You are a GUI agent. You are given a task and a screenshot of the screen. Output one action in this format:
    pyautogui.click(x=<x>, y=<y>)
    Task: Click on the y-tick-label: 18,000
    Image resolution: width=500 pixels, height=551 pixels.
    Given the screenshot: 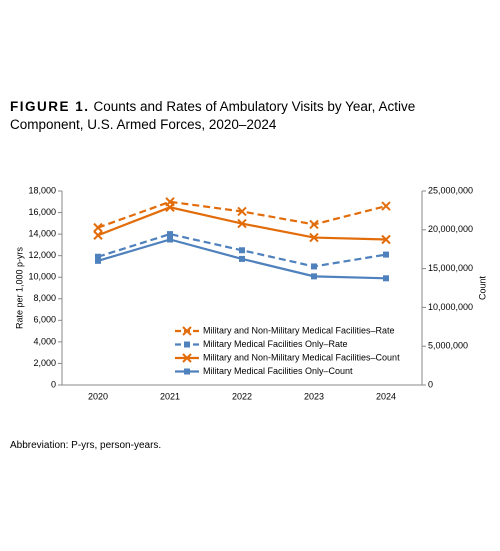 What is the action you would take?
    pyautogui.click(x=42, y=190)
    